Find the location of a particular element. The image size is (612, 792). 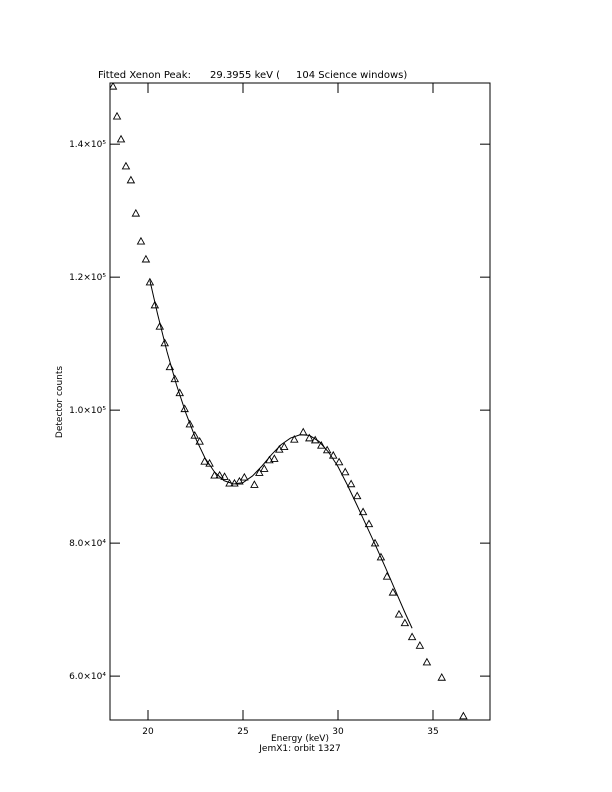

x-tick-label: 20 is located at coordinates (148, 732).